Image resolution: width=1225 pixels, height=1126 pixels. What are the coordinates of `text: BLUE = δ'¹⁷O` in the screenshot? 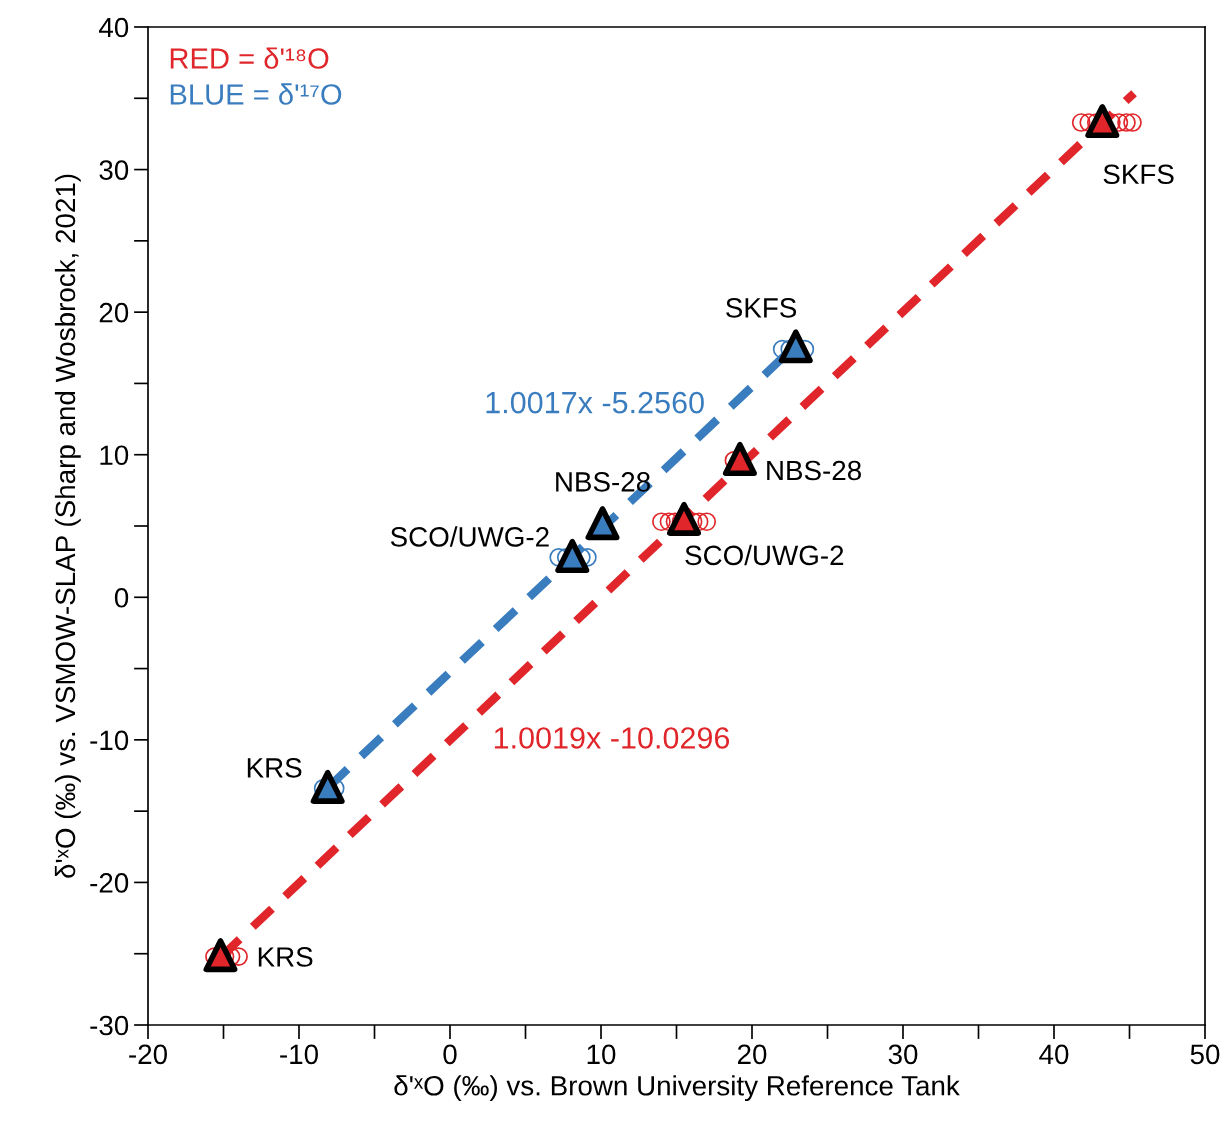 It's located at (256, 94).